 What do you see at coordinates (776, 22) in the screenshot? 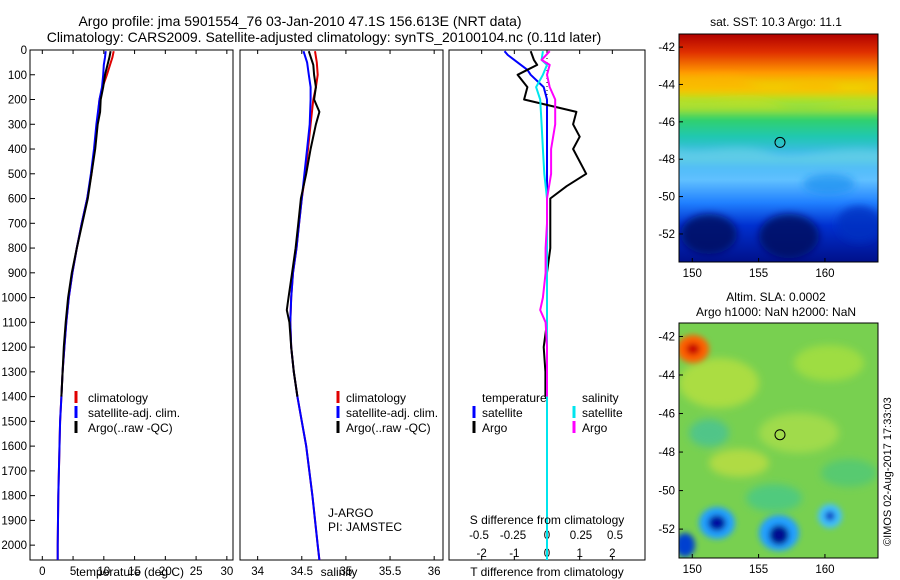
I see `sst-map-title: sat. SST: 10.3 Argo: 11.1` at bounding box center [776, 22].